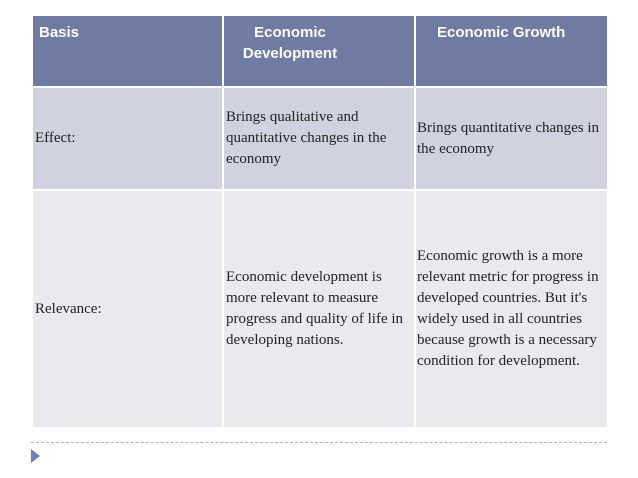 This screenshot has width=638, height=478. What do you see at coordinates (501, 32) in the screenshot?
I see `header-growth-label: Economic Growth` at bounding box center [501, 32].